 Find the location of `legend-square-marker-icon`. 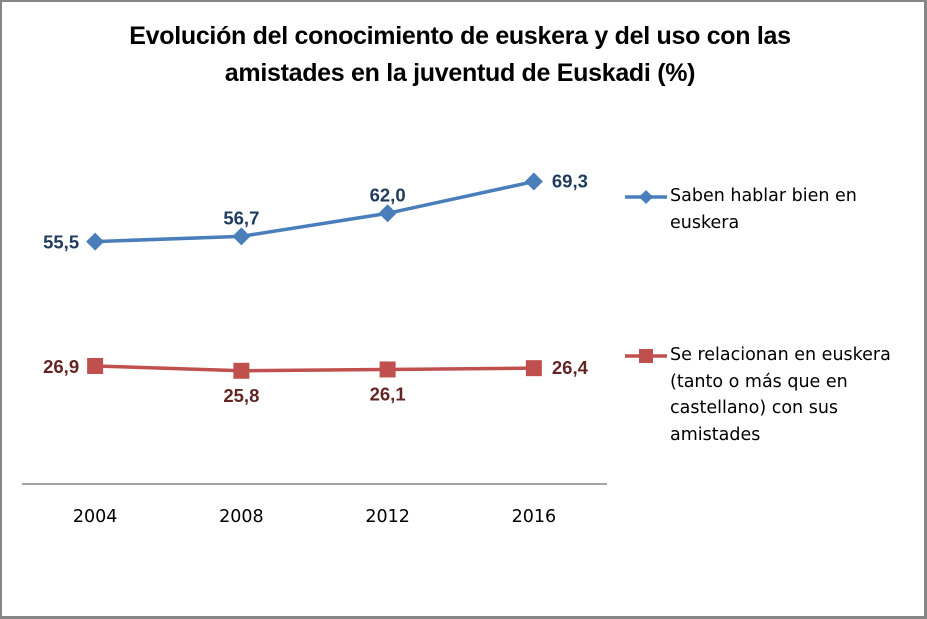

legend-square-marker-icon is located at coordinates (646, 356).